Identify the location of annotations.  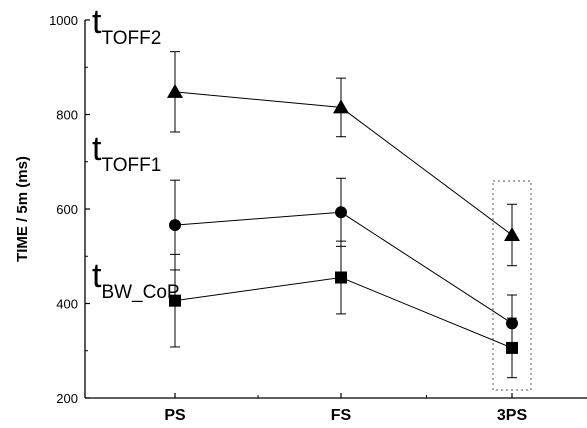
(512, 285).